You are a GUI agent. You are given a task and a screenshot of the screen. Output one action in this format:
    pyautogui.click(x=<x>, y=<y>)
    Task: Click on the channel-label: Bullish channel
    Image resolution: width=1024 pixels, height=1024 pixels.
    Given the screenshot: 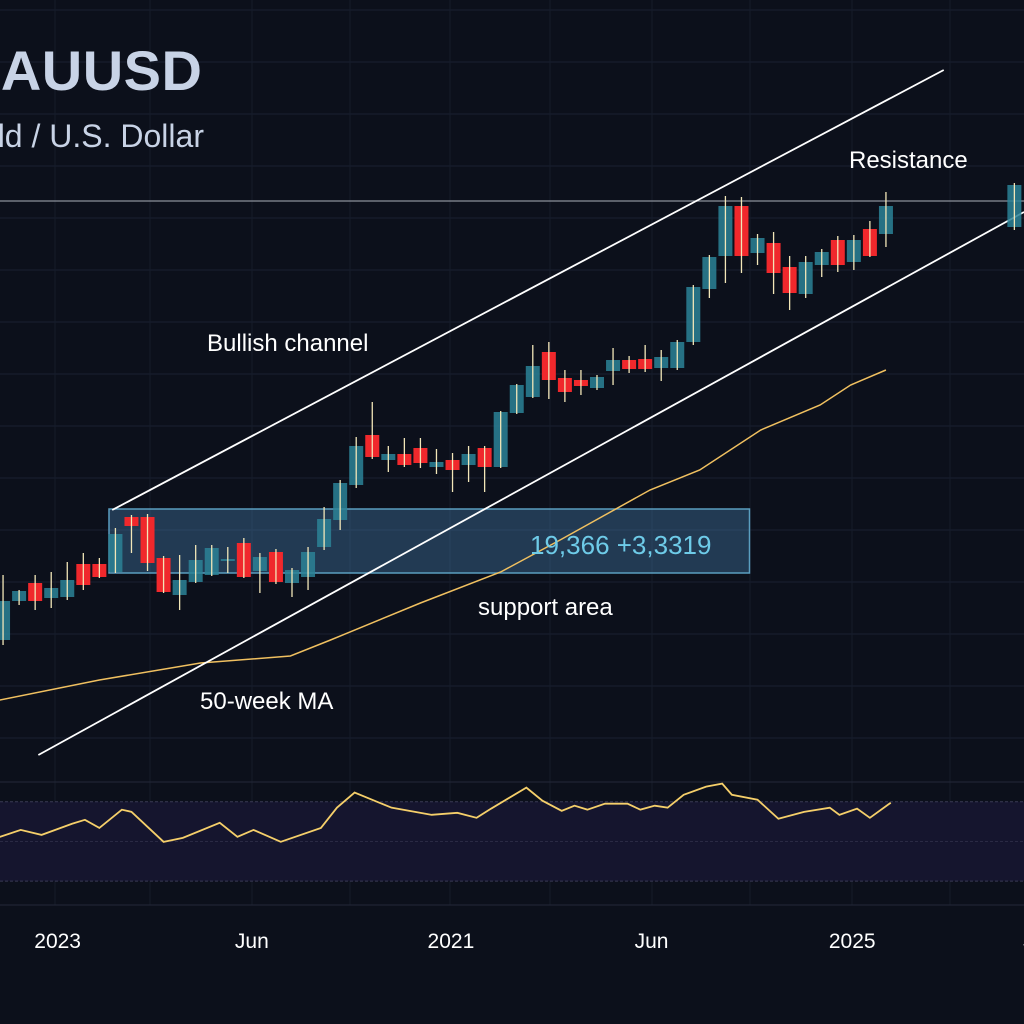 What is the action you would take?
    pyautogui.click(x=288, y=343)
    